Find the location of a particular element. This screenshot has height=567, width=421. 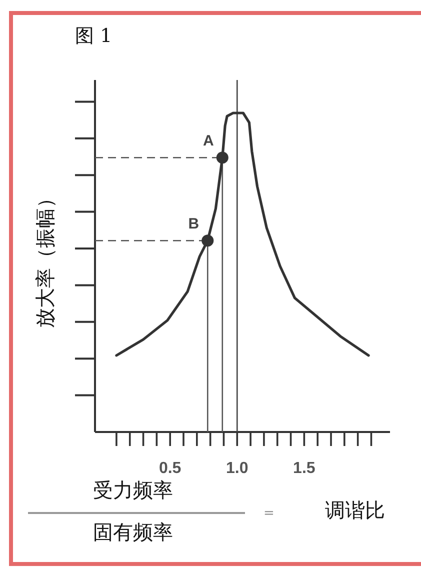

y-axis-title: 放大率（振幅） is located at coordinates (45, 258).